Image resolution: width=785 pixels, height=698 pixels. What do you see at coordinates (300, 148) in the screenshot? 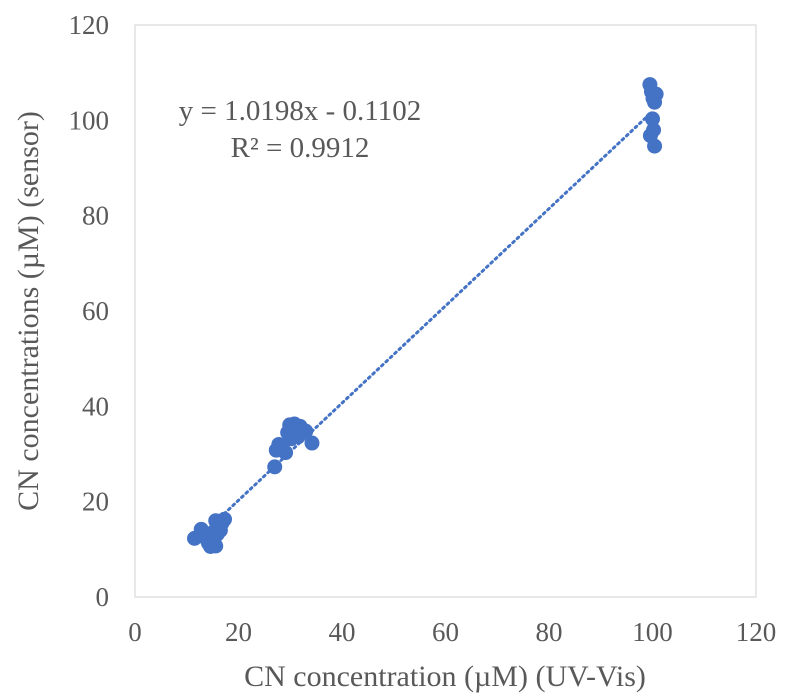
I see `r-squared-label: R² = 0.9912` at bounding box center [300, 148].